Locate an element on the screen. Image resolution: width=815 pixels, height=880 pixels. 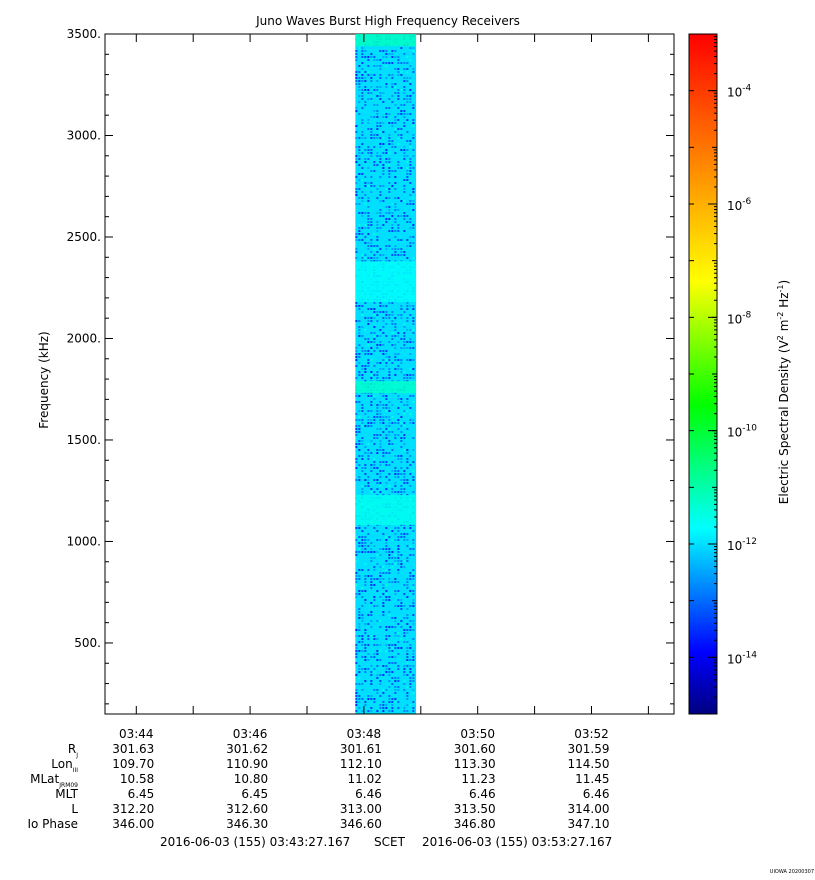
colorbar-axis: 10⁻⁴ 10⁻⁶ 10⁻⁸ 10⁻¹⁰ 10⁻¹² 10⁻¹⁴ is located at coordinates (723, 374).